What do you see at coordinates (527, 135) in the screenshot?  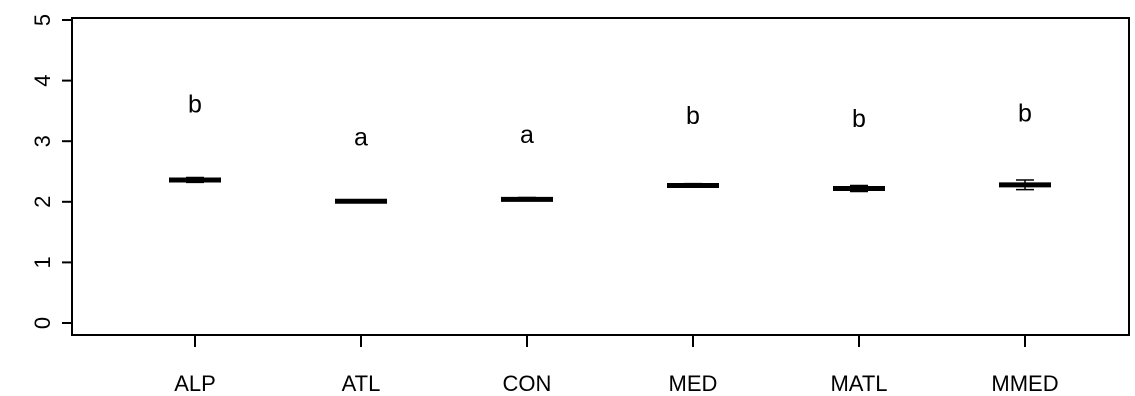 I see `significance-letter-2: a` at bounding box center [527, 135].